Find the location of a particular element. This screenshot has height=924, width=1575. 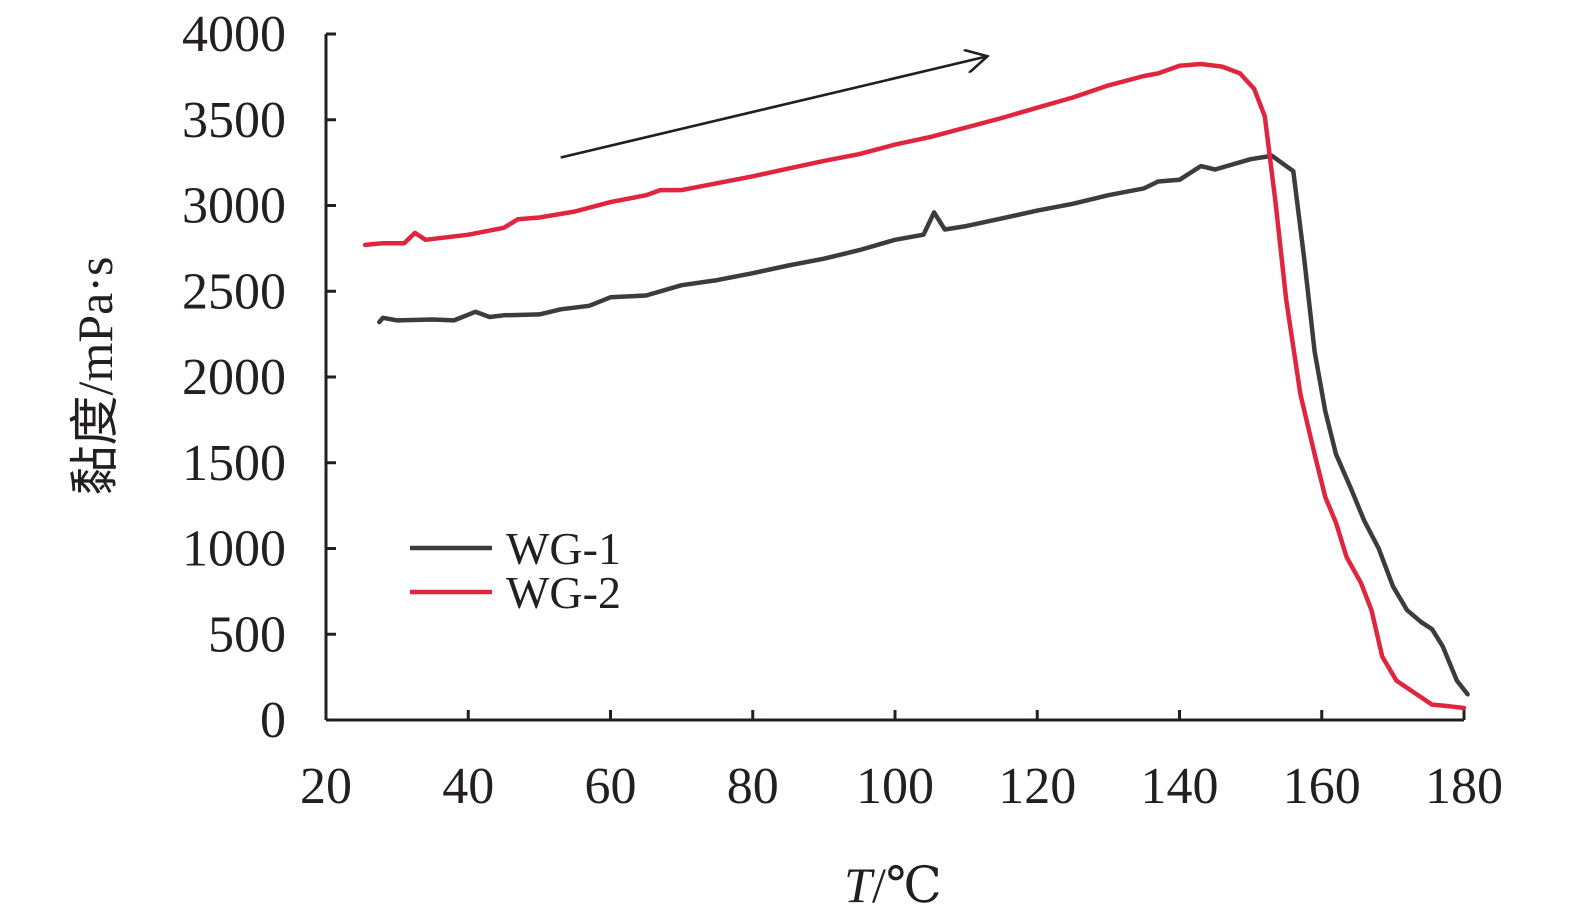

x-axis-ticks: 20 40 60 80 100 120 140 160 180 is located at coordinates (901, 762).